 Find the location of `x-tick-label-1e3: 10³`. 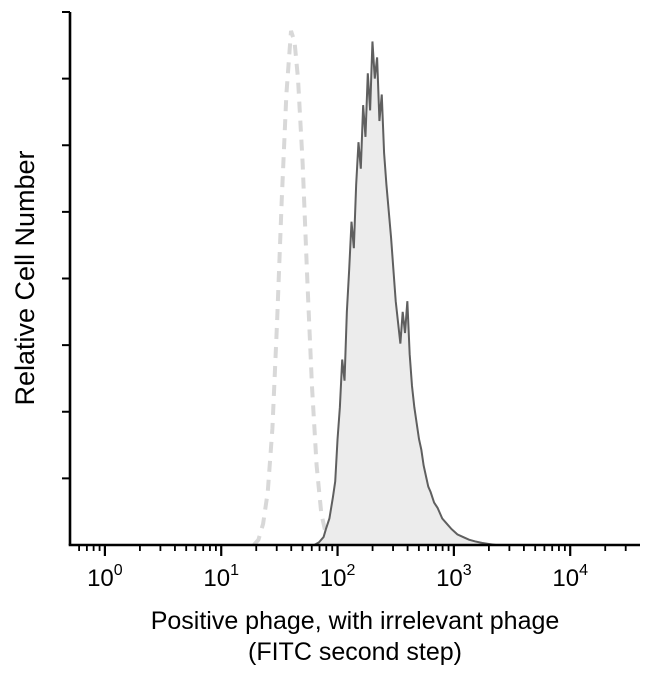

x-tick-label-1e3: 10³ is located at coordinates (454, 577).